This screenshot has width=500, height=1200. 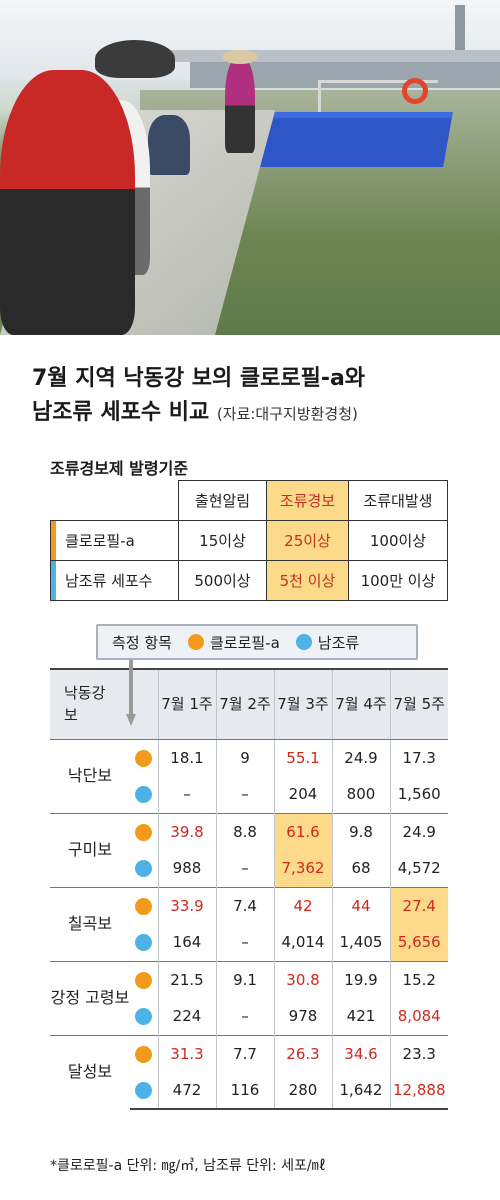 What do you see at coordinates (302, 1091) in the screenshot?
I see `cyanobacteria-value: 280` at bounding box center [302, 1091].